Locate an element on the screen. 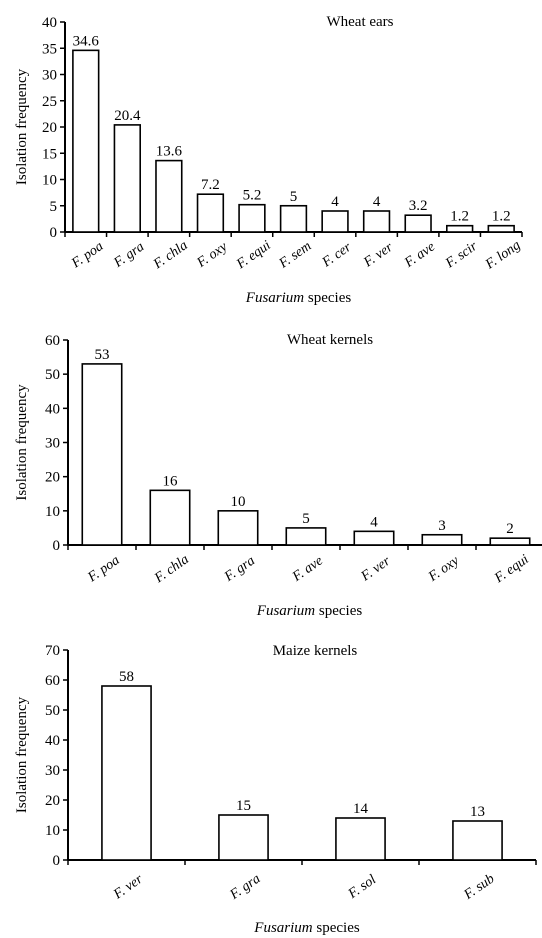 This screenshot has width=542, height=938. y-tick-label: 35 is located at coordinates (49, 49).